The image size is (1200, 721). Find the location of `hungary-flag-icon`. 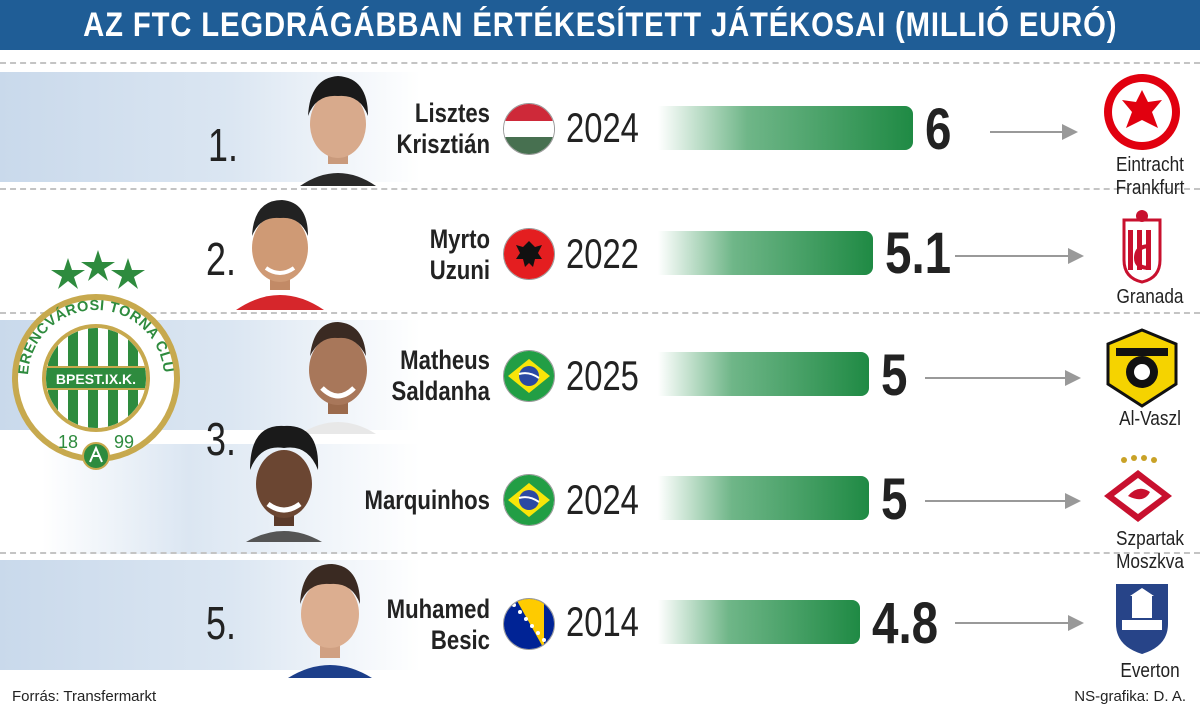

hungary-flag-icon is located at coordinates (529, 129).